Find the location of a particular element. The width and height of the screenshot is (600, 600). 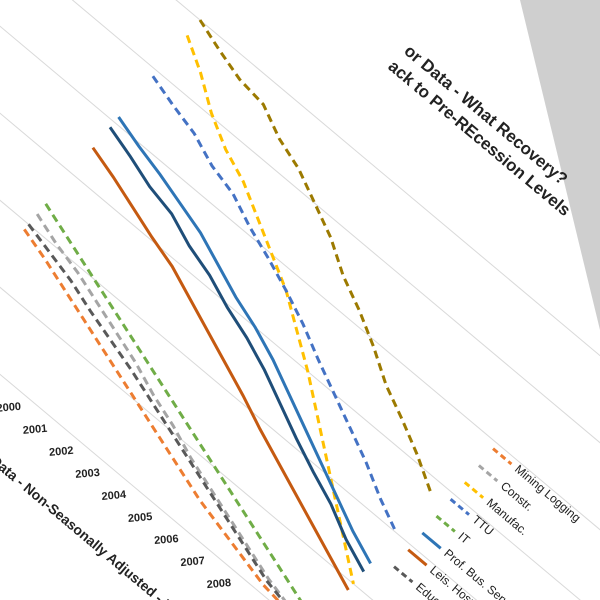

x-tick-label: 2008 is located at coordinates (218, 584).